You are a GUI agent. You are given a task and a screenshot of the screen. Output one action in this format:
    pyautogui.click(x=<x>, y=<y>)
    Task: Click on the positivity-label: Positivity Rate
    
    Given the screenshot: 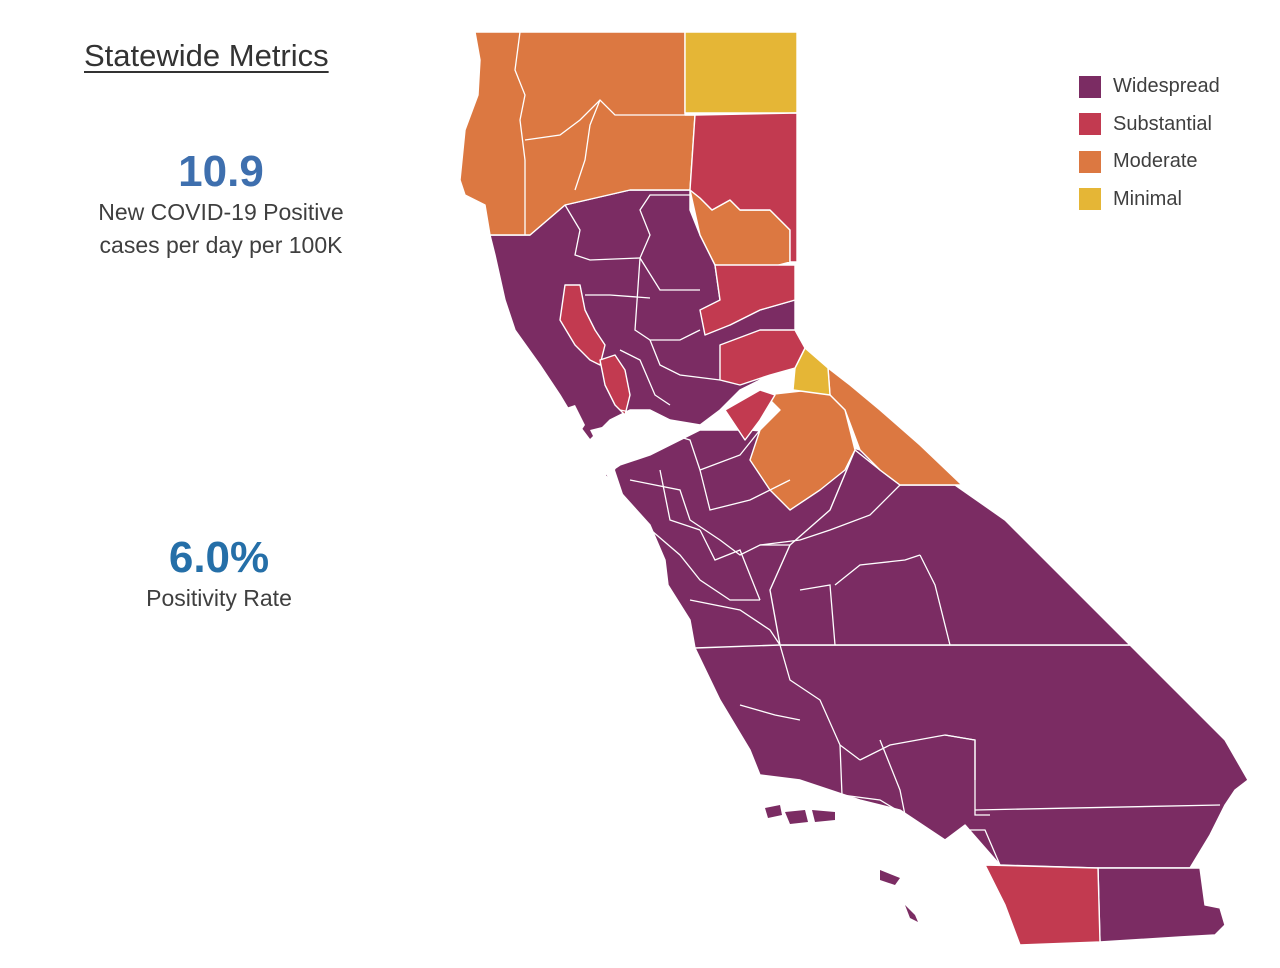 What is the action you would take?
    pyautogui.click(x=219, y=598)
    